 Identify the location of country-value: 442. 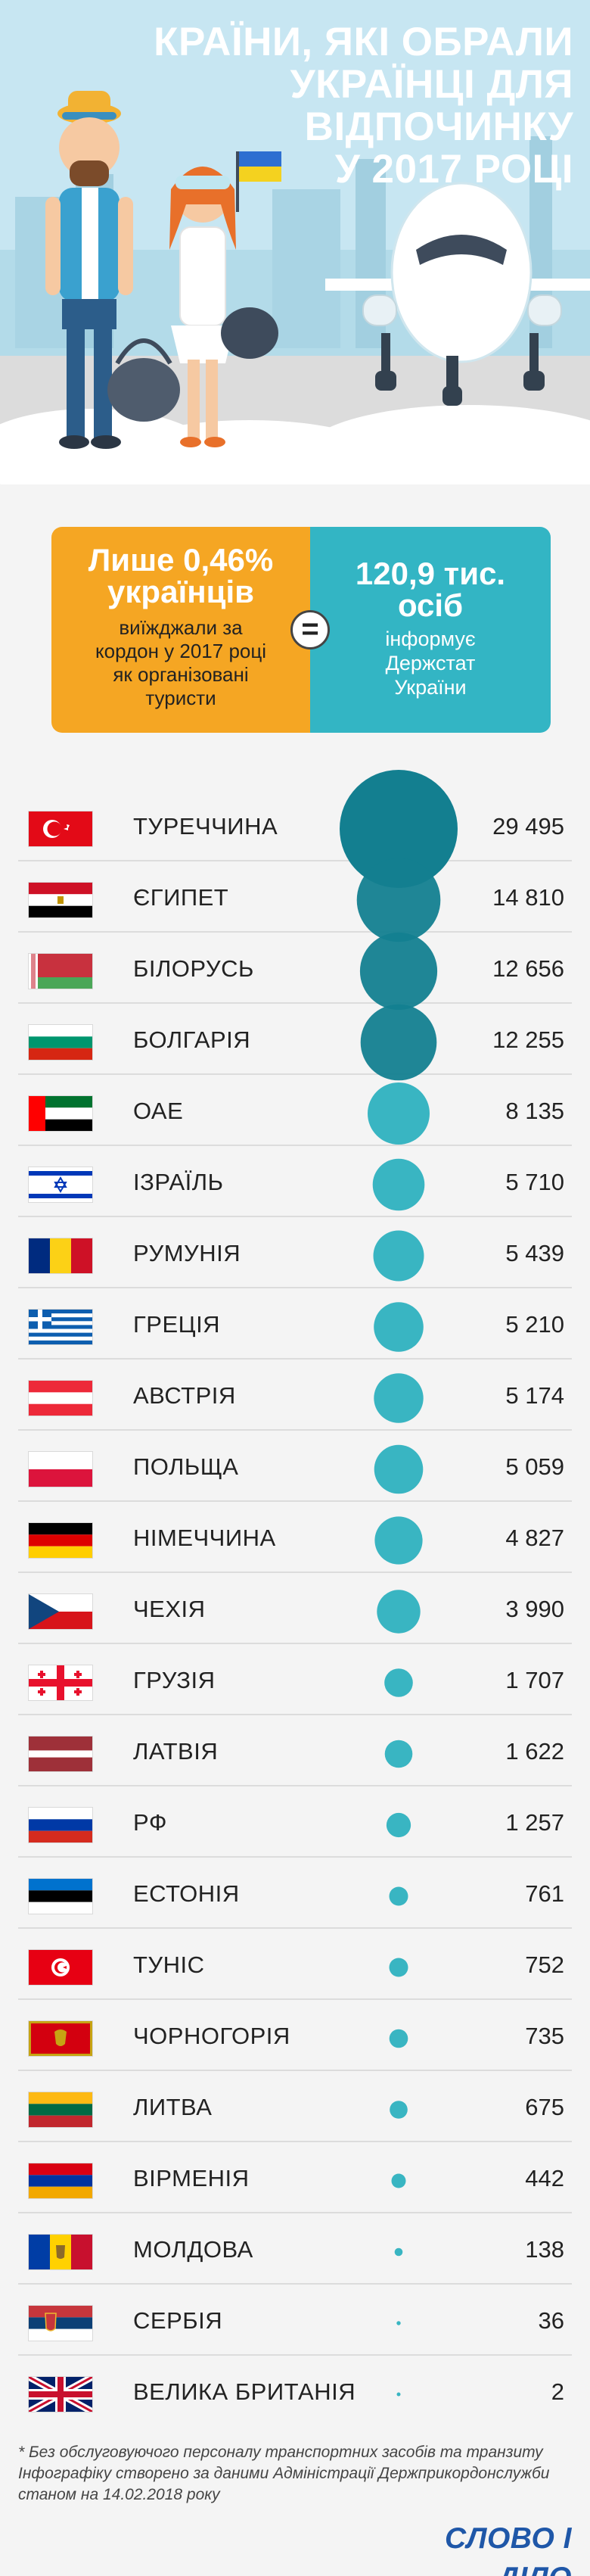
(544, 2178).